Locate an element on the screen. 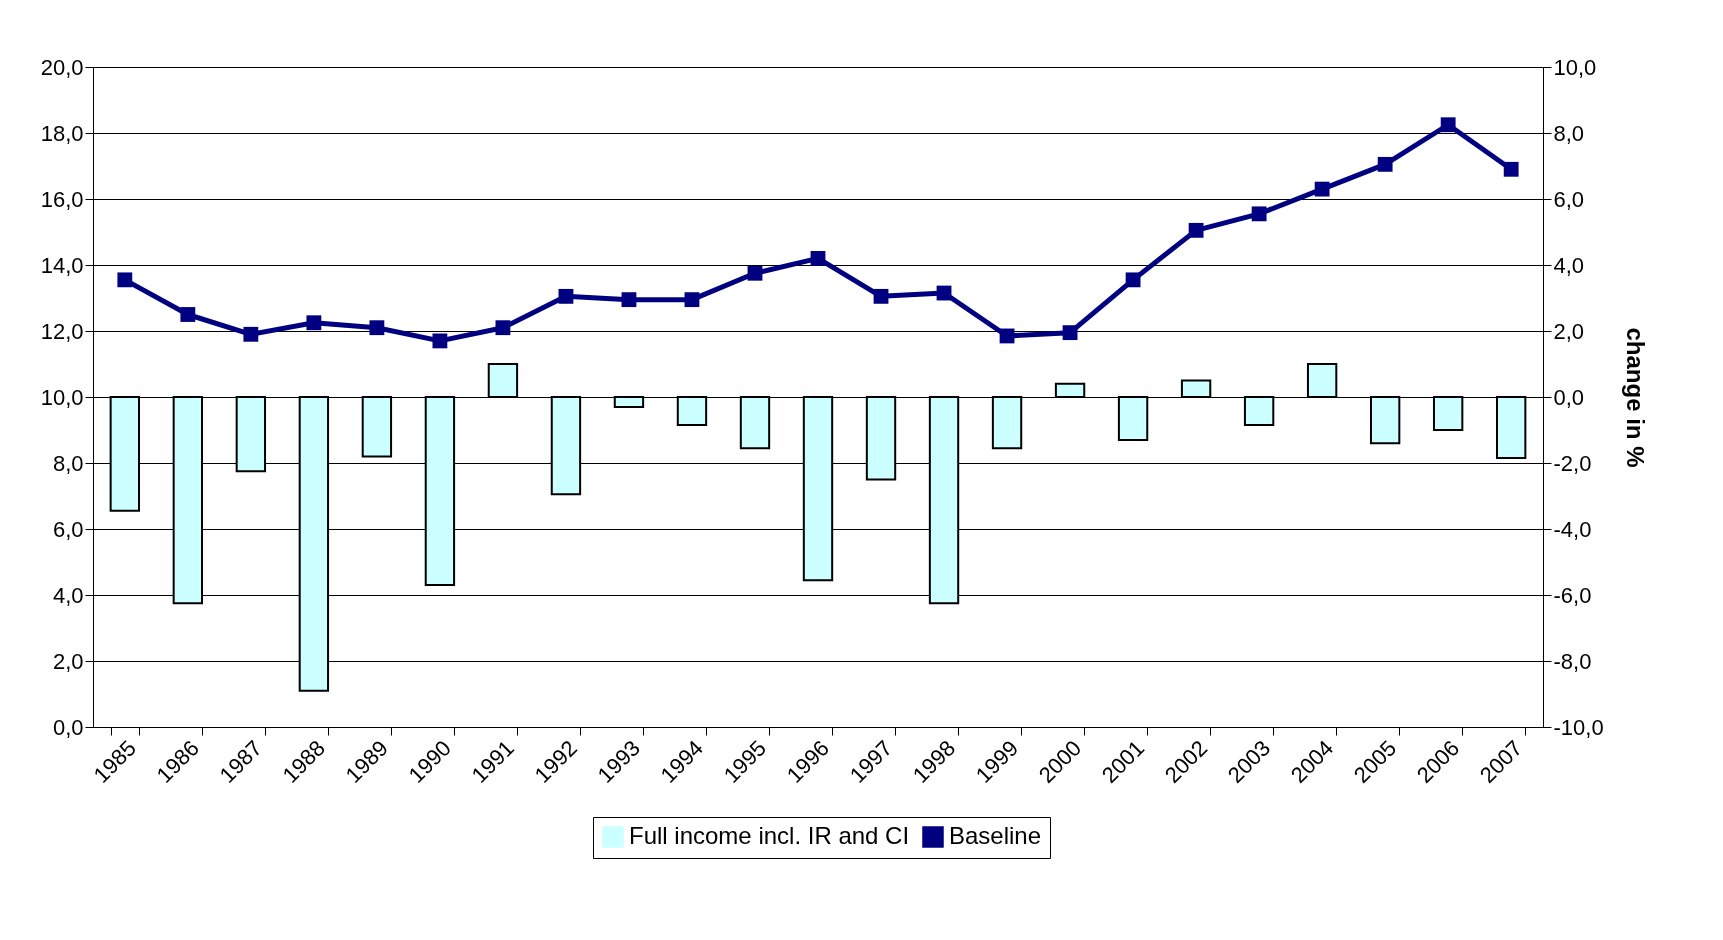  y2-tick-label: 8,0 is located at coordinates (1569, 133).